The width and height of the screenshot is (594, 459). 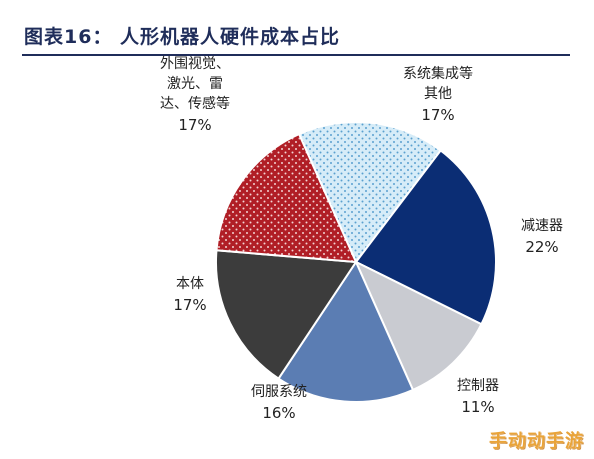 I want to click on slice-label-6-line-2: 激光、雷, so click(x=195, y=83).